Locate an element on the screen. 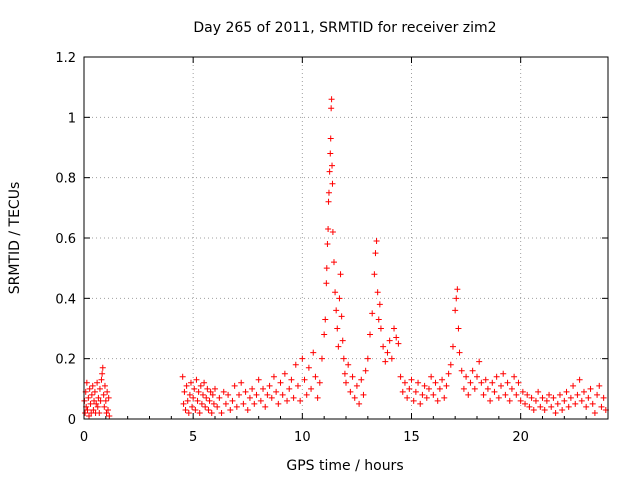  x-tick-label: 20 is located at coordinates (520, 437).